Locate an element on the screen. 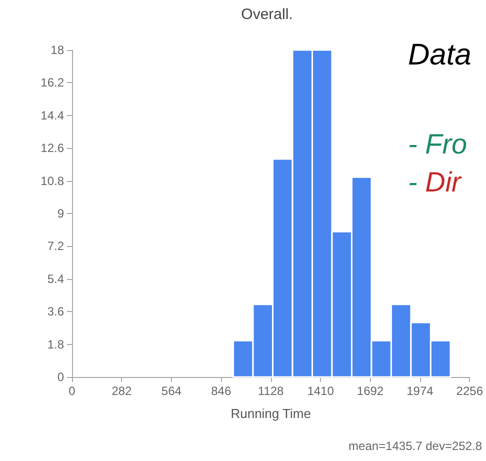  y-tick-label: 1.8 is located at coordinates (55, 344).